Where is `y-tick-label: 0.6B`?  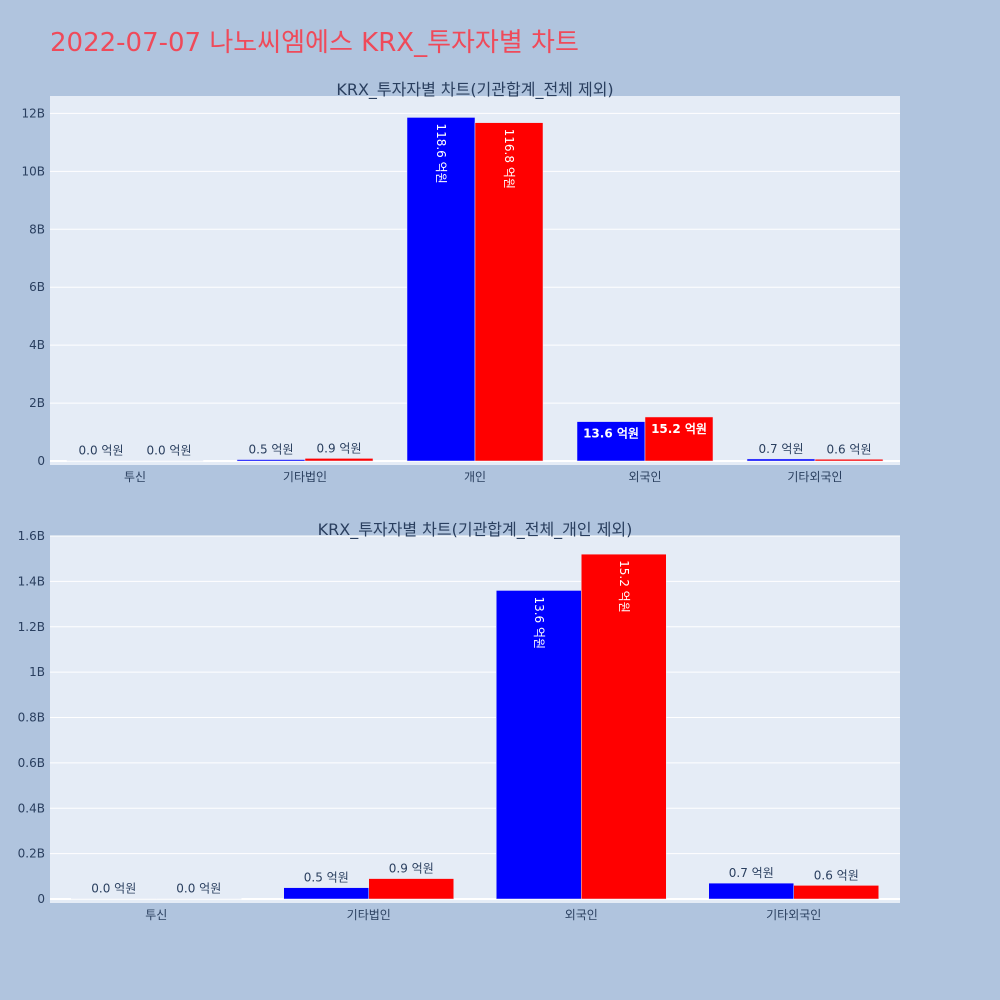
y-tick-label: 0.6B is located at coordinates (31, 763).